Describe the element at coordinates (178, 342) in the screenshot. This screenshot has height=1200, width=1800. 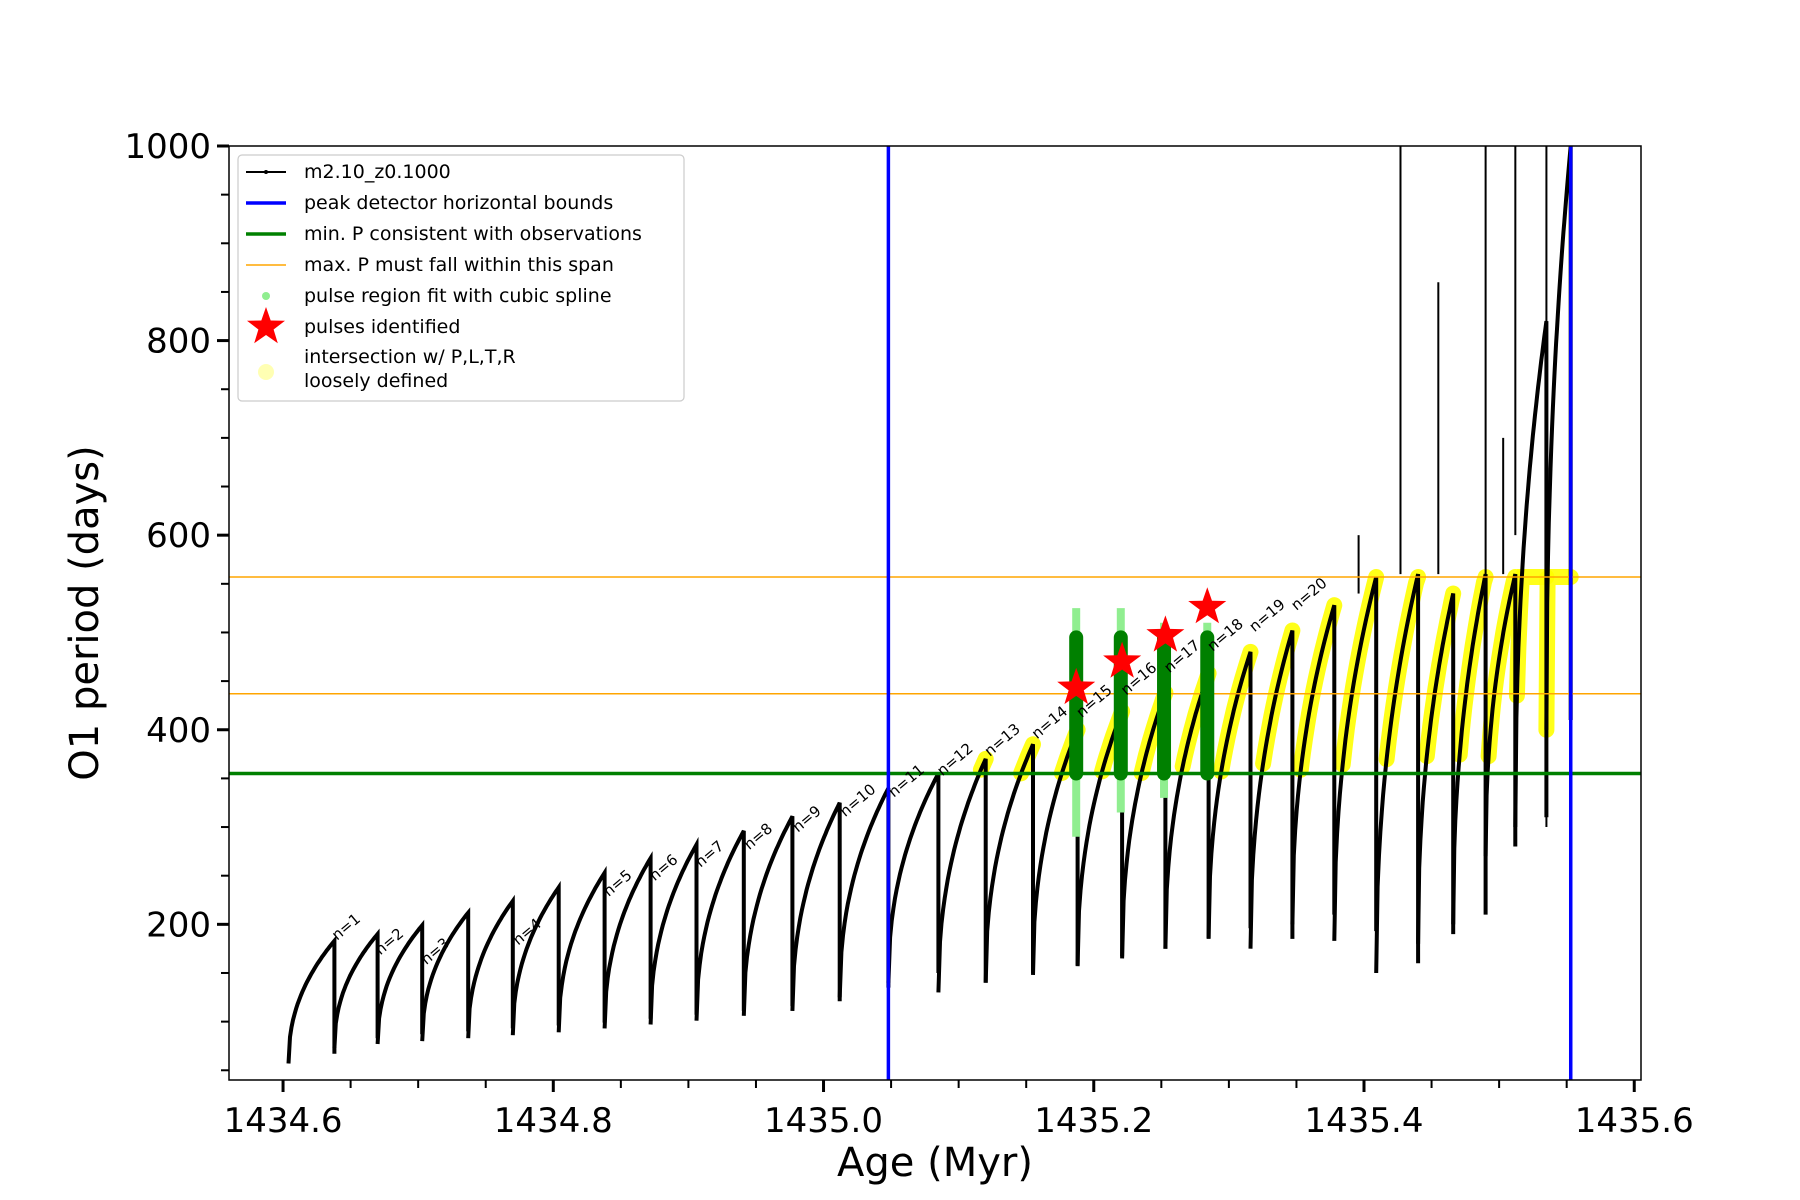
I see `y-tick-label-4: 800` at that location.